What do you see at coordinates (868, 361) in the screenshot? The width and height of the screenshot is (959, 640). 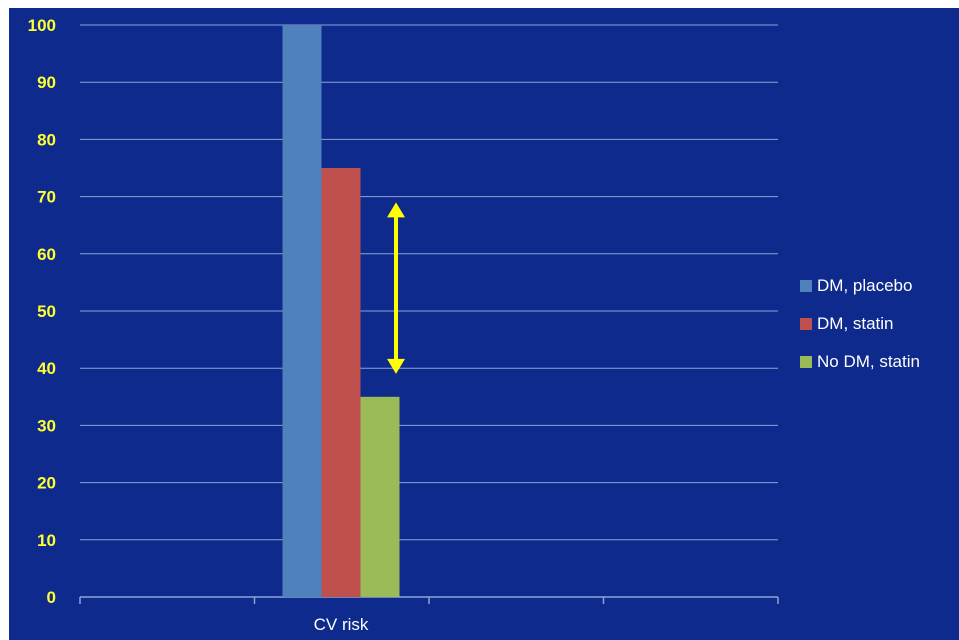 I see `legend-label: No DM, statin` at bounding box center [868, 361].